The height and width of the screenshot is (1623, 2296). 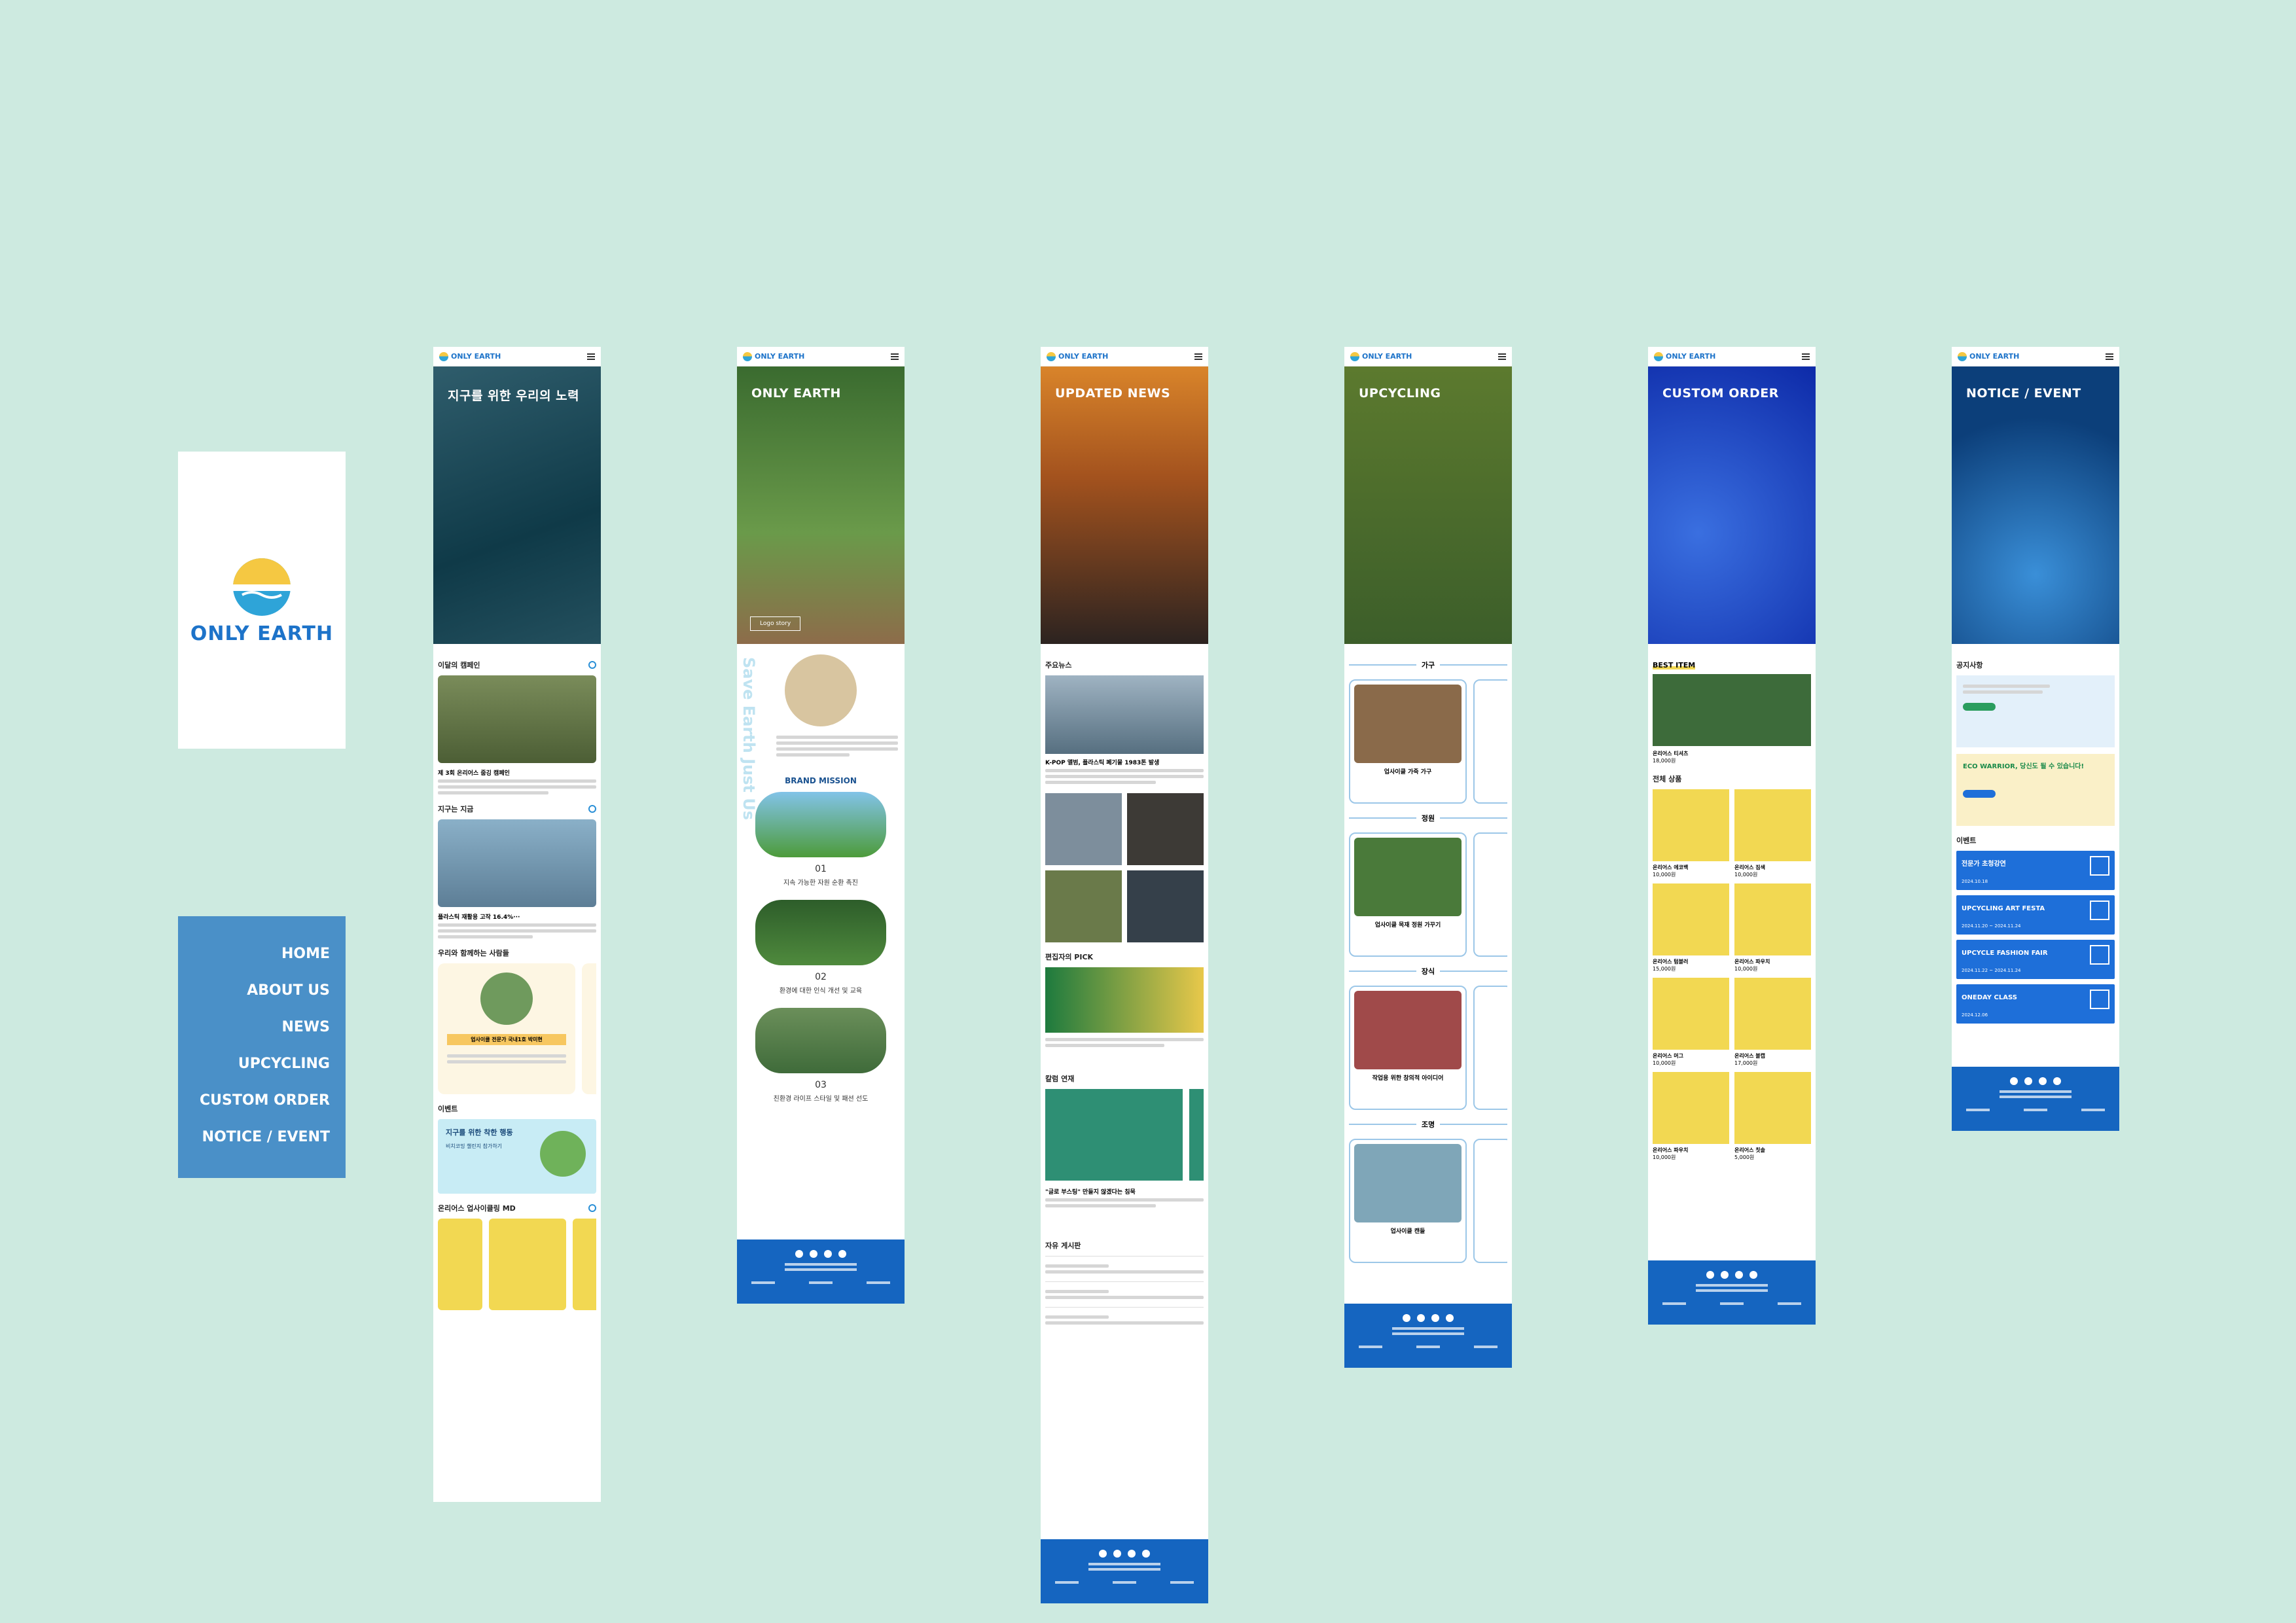 What do you see at coordinates (775, 623) in the screenshot?
I see `logo-story-button: Logo story` at bounding box center [775, 623].